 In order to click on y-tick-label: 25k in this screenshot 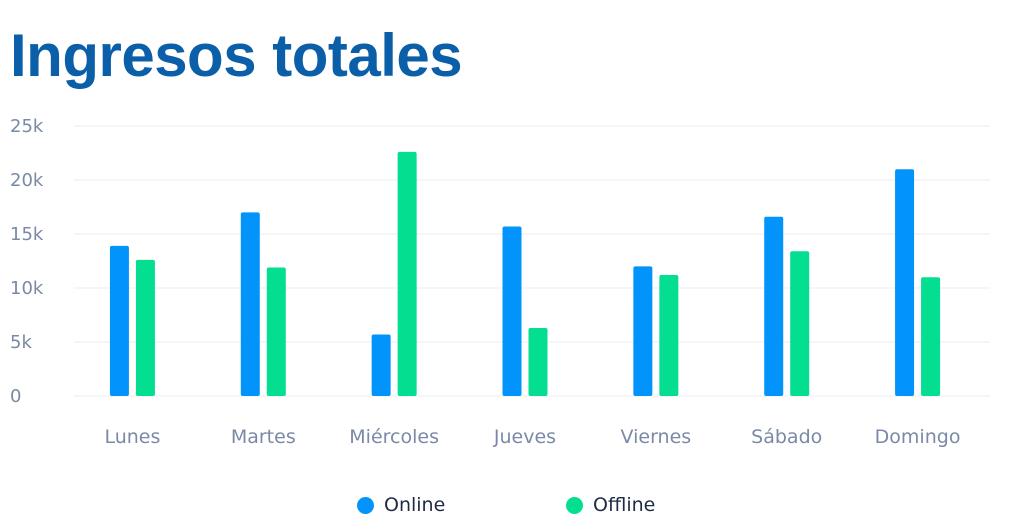, I will do `click(27, 126)`.